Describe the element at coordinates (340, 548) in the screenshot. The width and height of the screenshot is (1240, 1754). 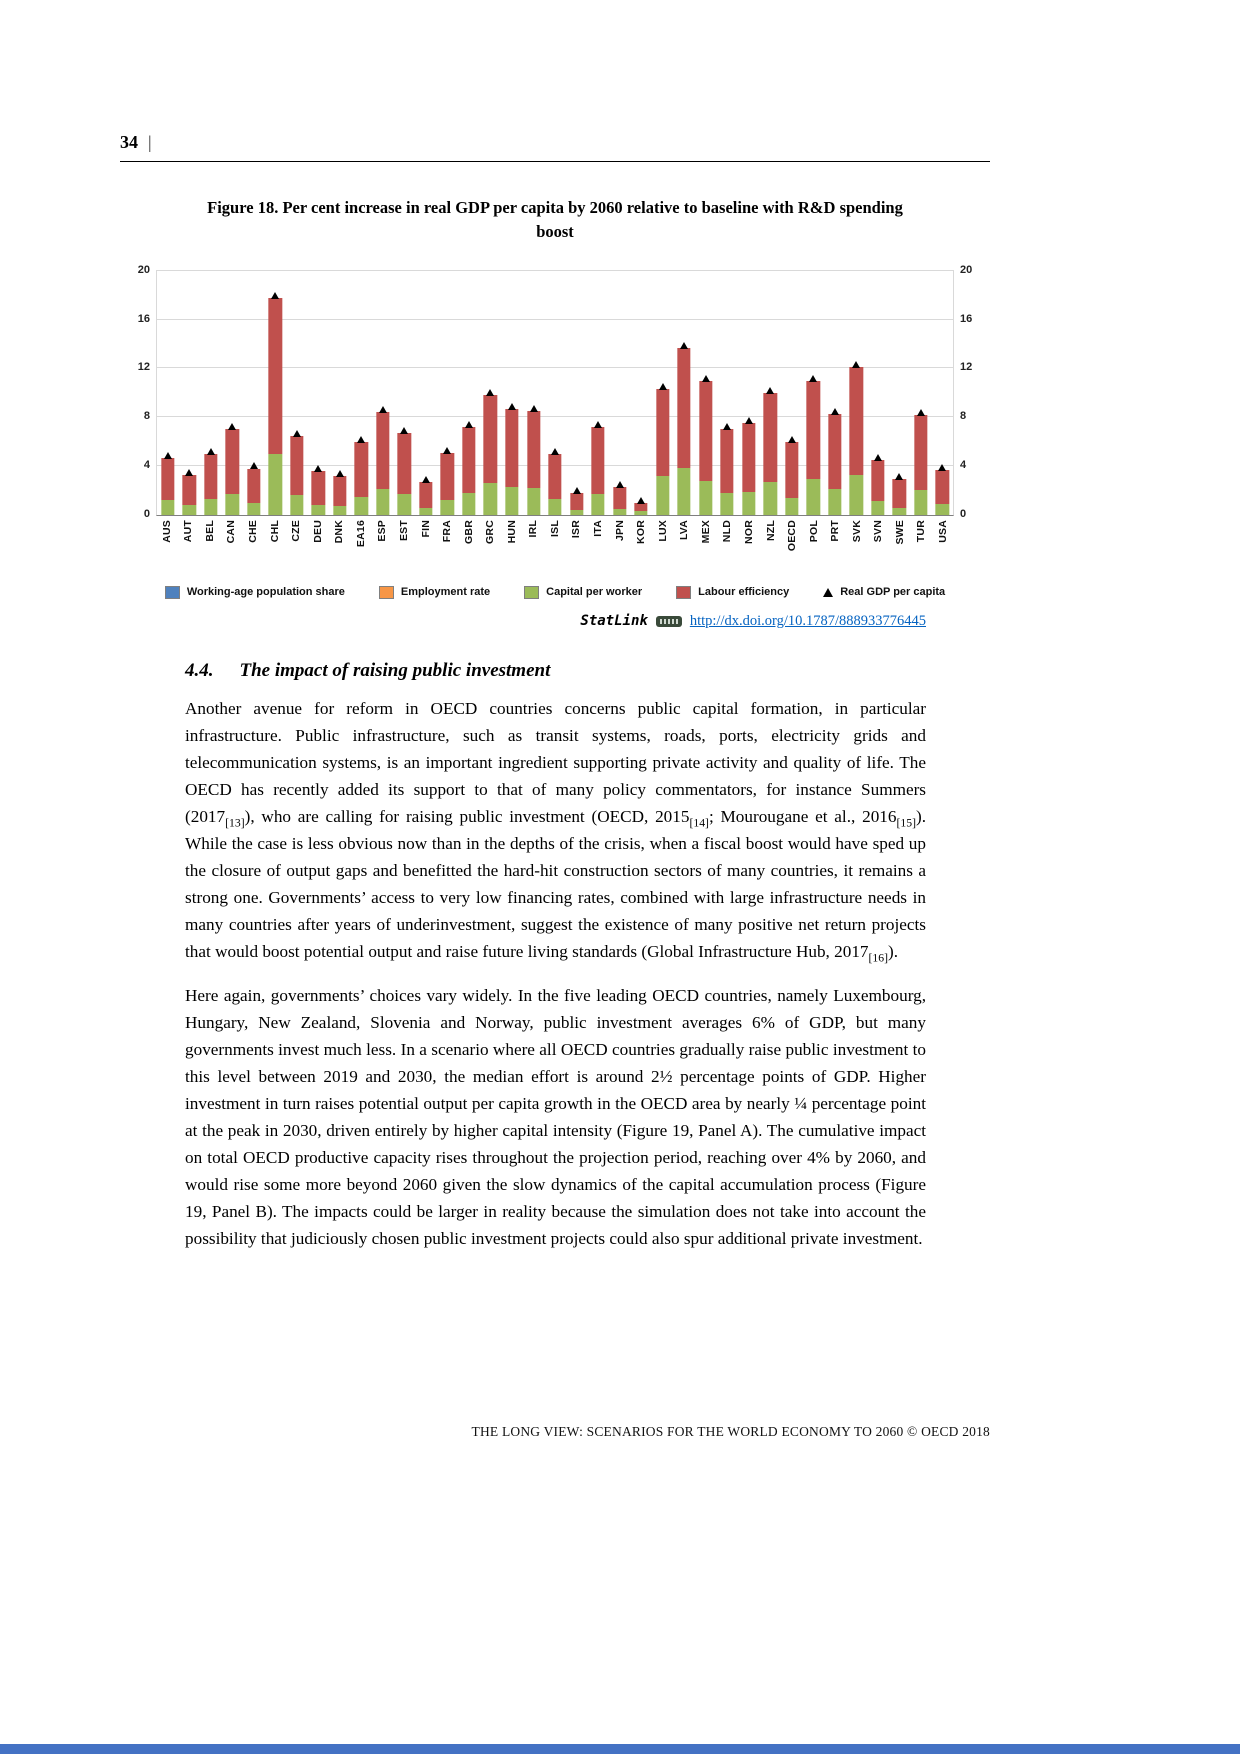
I see `x-label-cell: DNK` at that location.